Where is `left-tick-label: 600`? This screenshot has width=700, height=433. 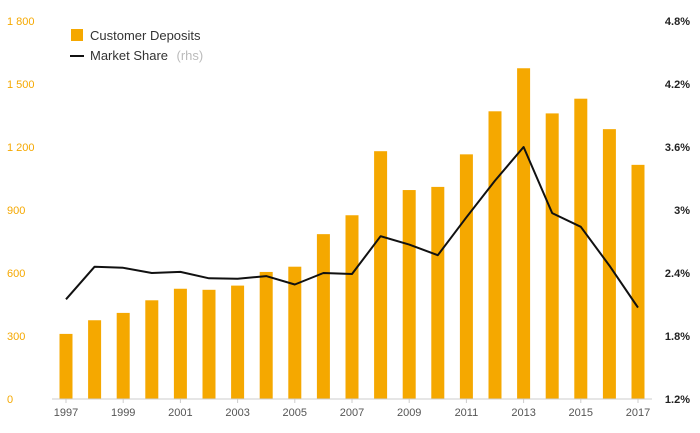 left-tick-label: 600 is located at coordinates (16, 274).